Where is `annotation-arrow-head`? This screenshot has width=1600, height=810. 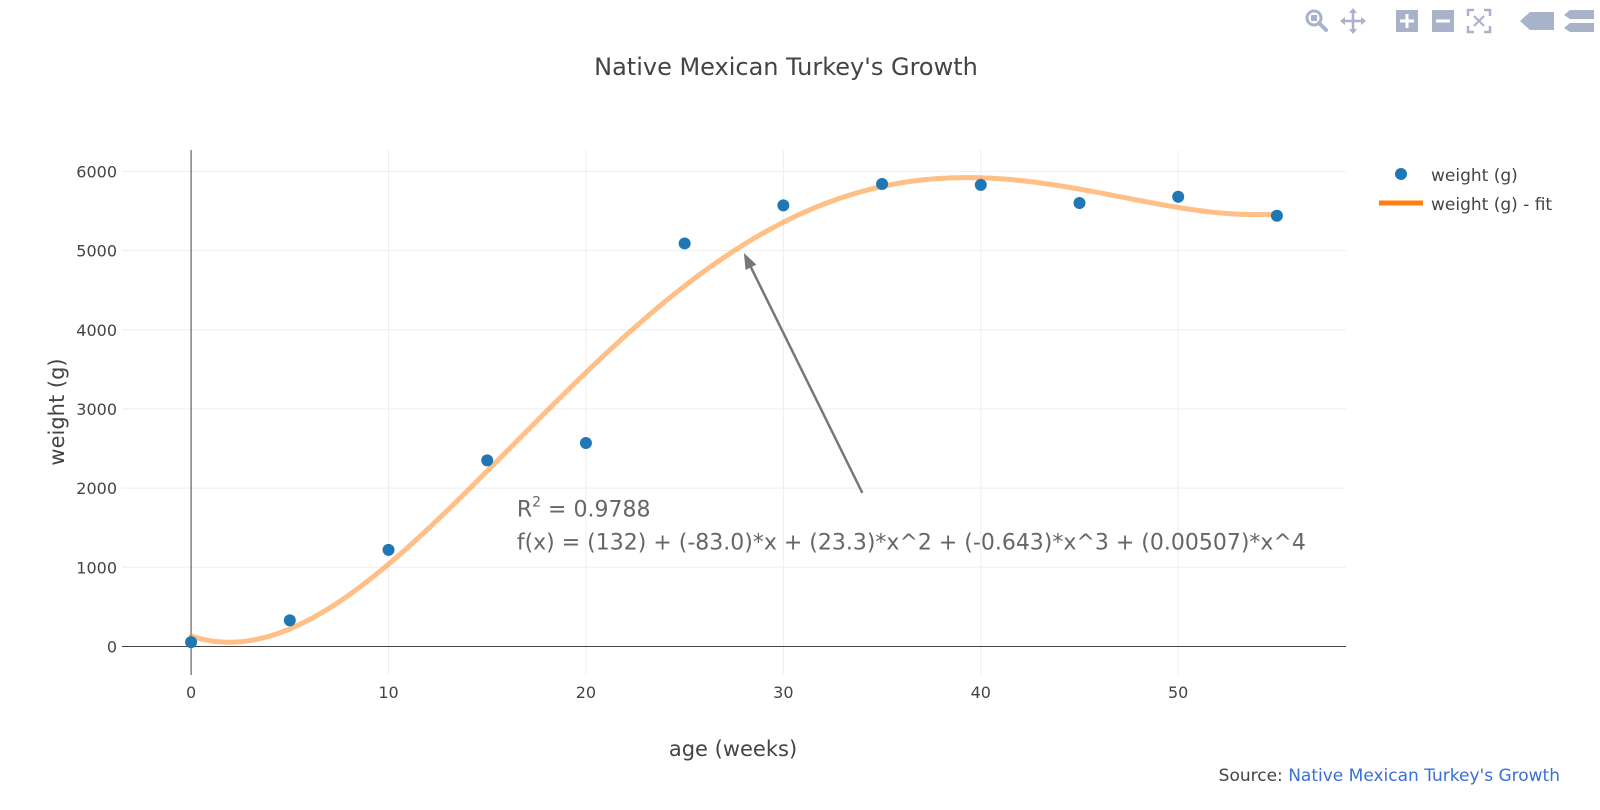
annotation-arrow-head is located at coordinates (750, 261).